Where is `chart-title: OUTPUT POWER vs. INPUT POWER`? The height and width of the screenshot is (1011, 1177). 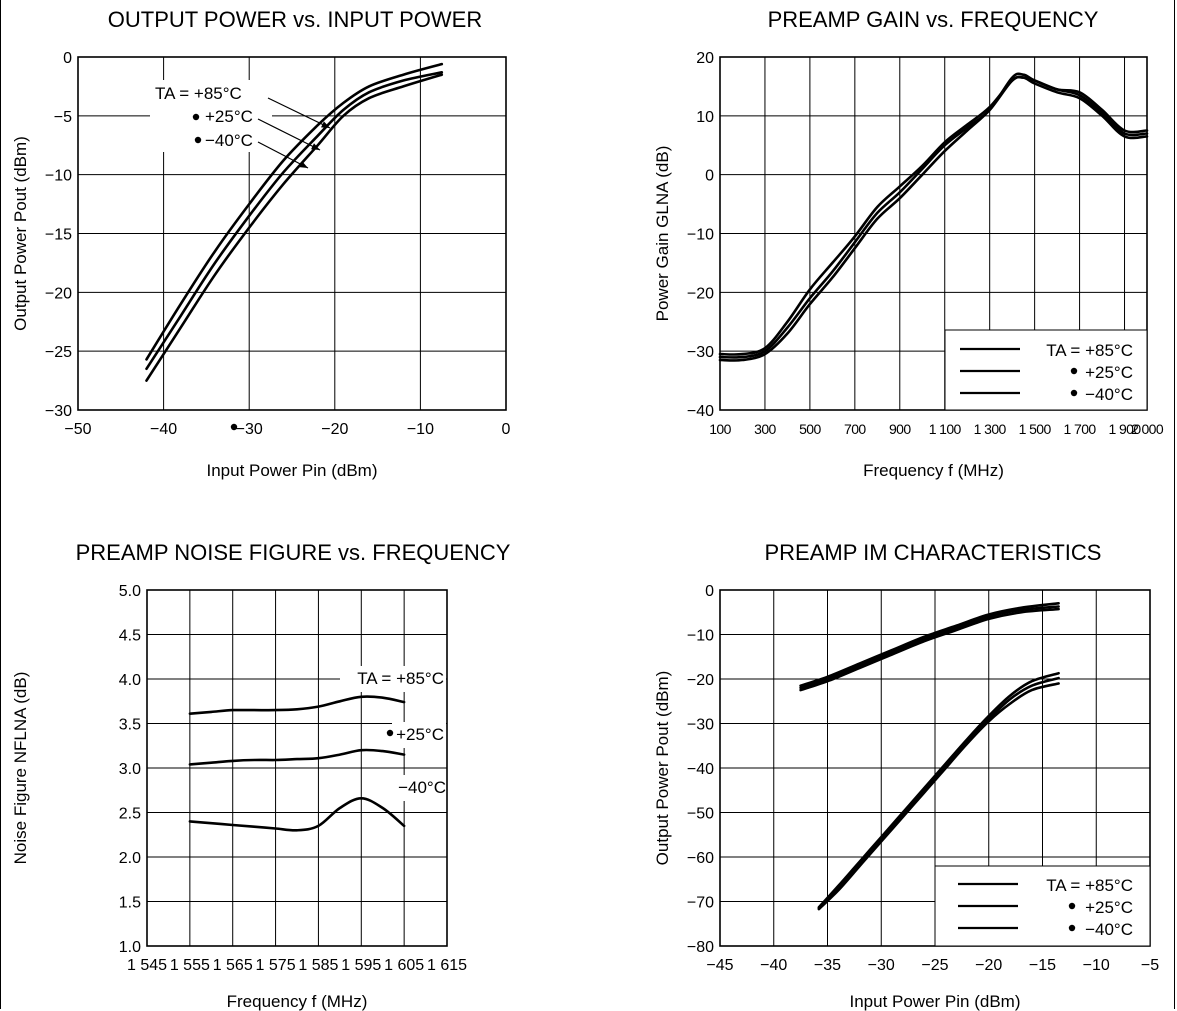 chart-title: OUTPUT POWER vs. INPUT POWER is located at coordinates (295, 19).